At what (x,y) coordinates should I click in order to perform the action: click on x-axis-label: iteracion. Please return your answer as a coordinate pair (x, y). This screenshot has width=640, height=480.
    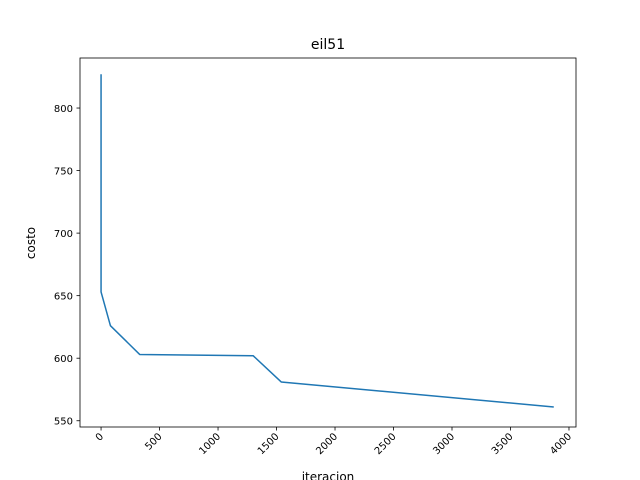
    Looking at the image, I should click on (328, 475).